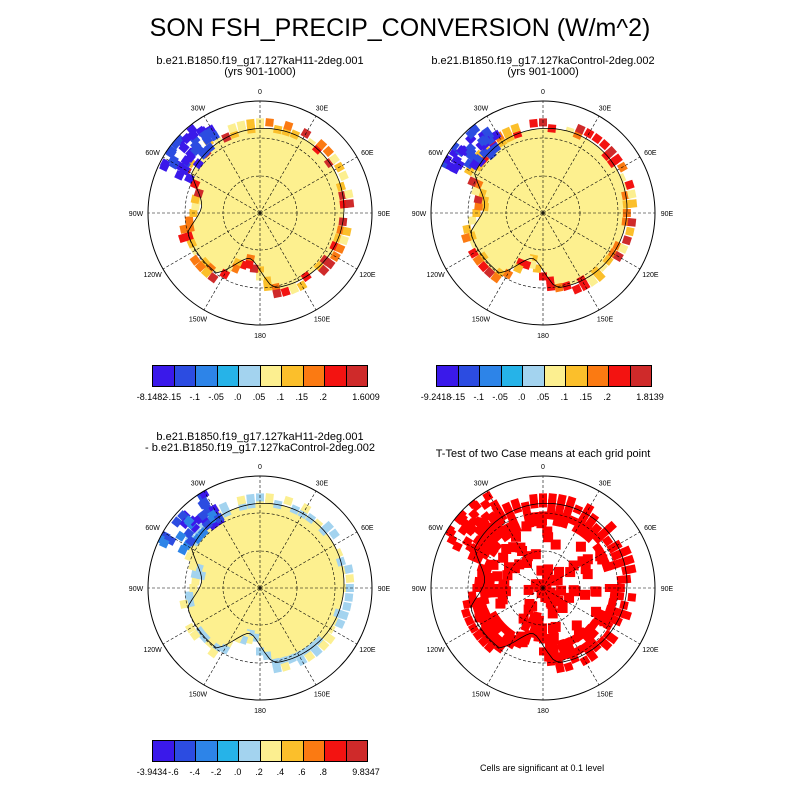 The width and height of the screenshot is (800, 800). Describe the element at coordinates (367, 528) in the screenshot. I see `longitude-label: 60E` at that location.